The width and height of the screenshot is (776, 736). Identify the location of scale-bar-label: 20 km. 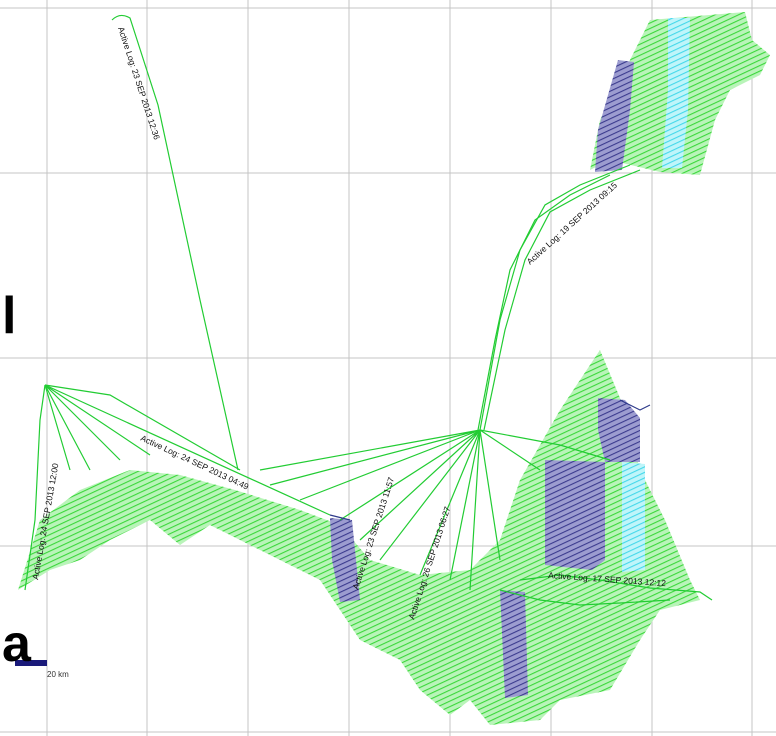
(58, 674).